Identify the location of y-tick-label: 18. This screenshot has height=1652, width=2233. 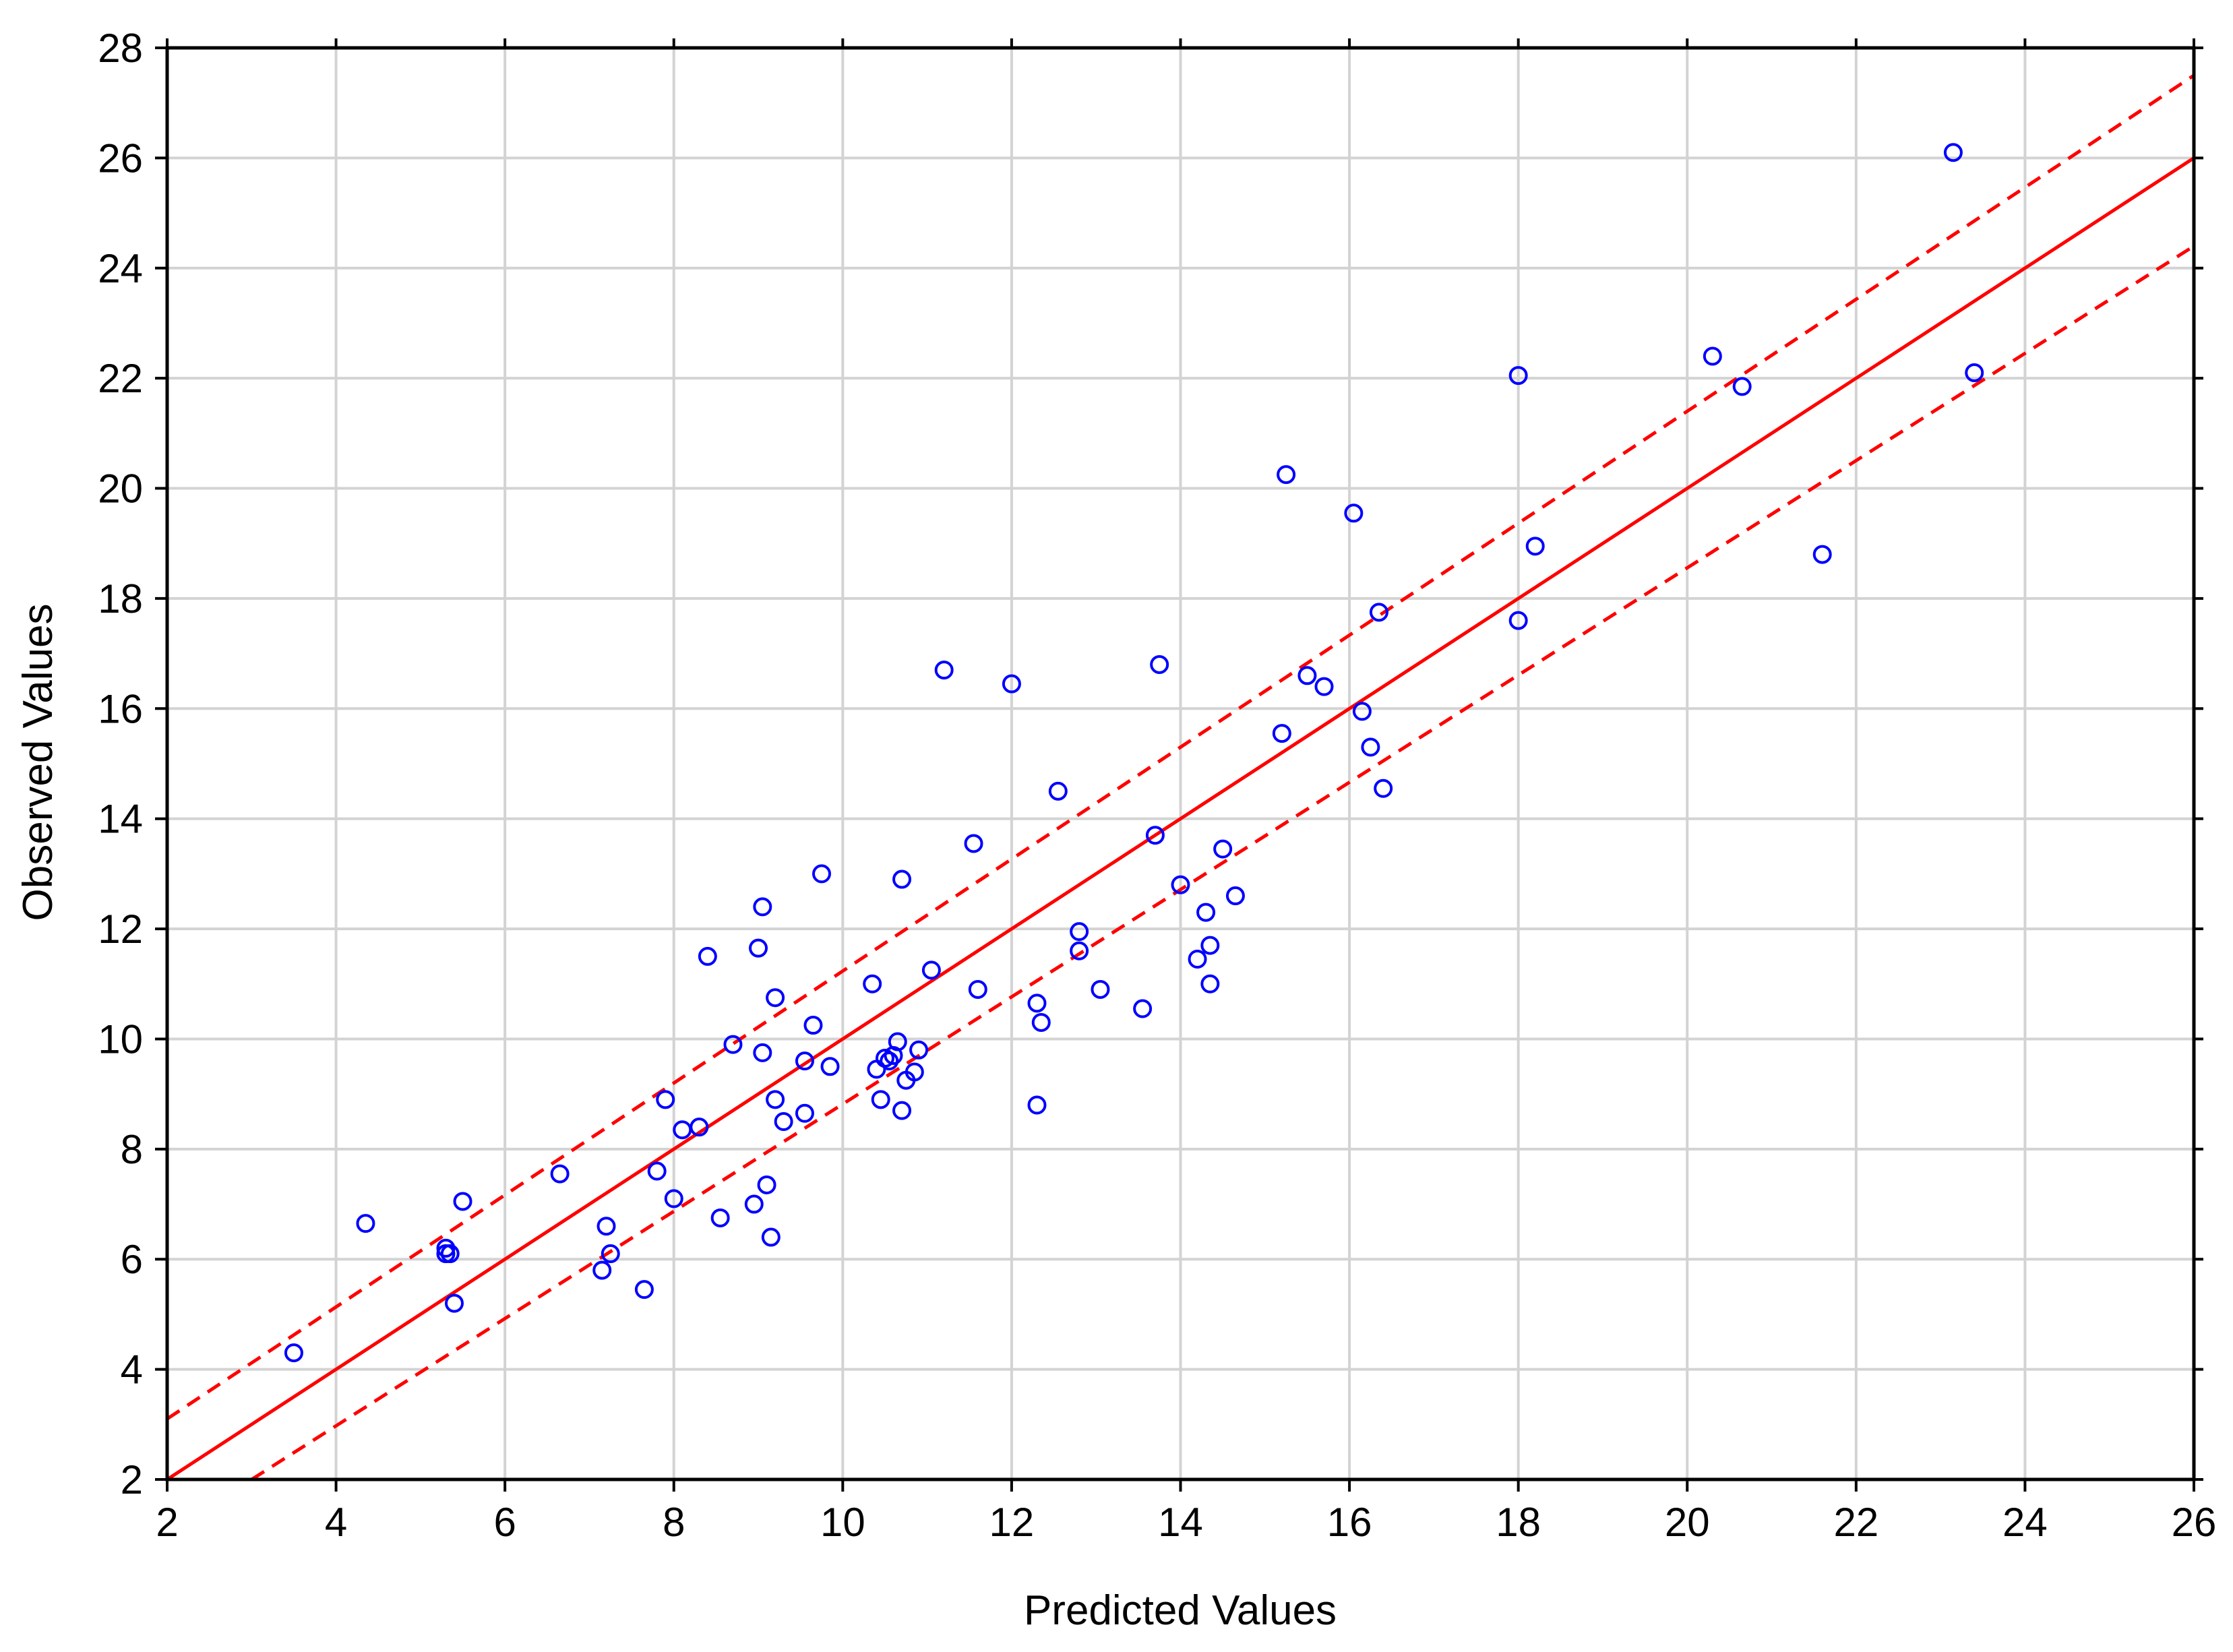
(121, 598).